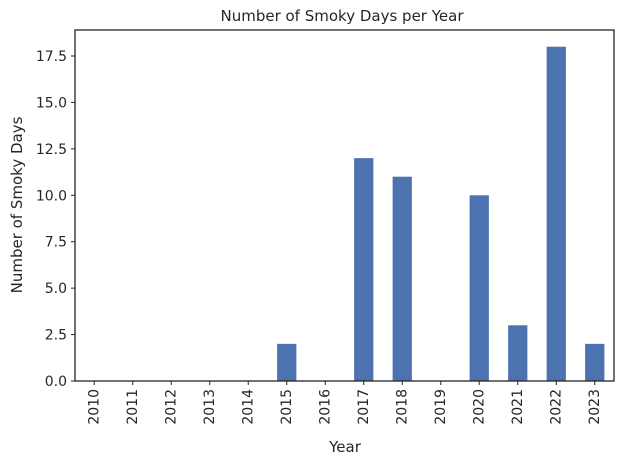 Image resolution: width=623 pixels, height=464 pixels. Describe the element at coordinates (364, 407) in the screenshot. I see `x-tick-label: 2017` at that location.